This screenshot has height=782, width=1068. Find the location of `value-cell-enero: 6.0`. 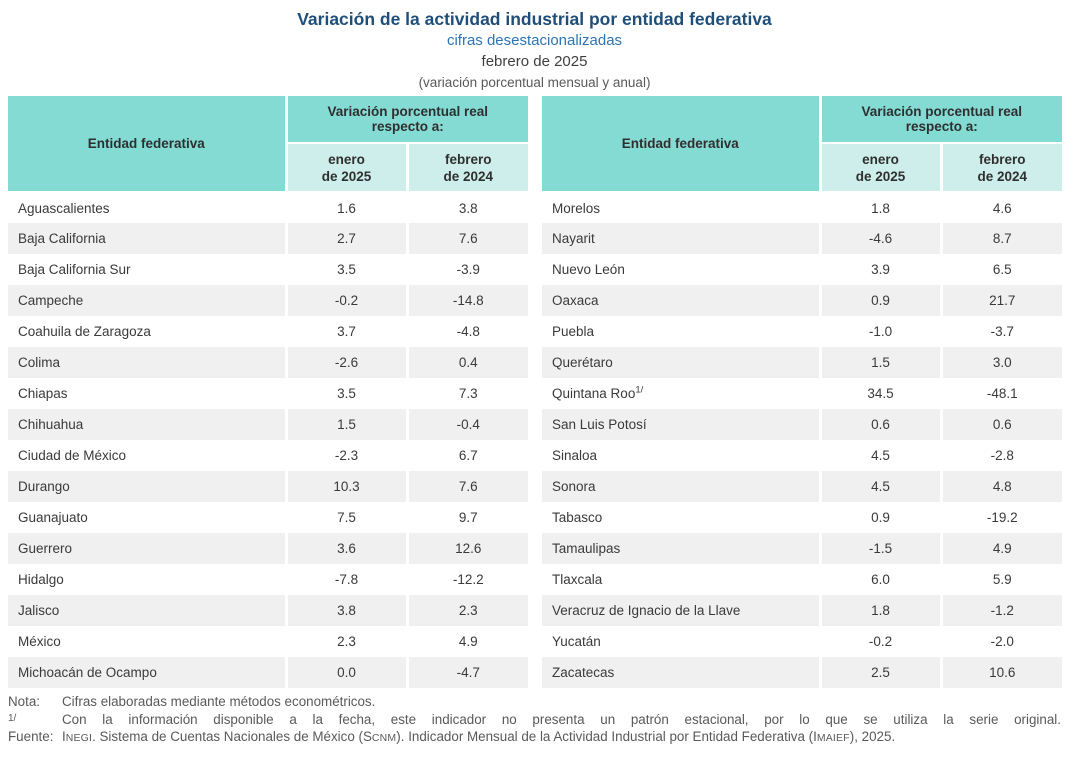

value-cell-enero: 6.0 is located at coordinates (880, 579).